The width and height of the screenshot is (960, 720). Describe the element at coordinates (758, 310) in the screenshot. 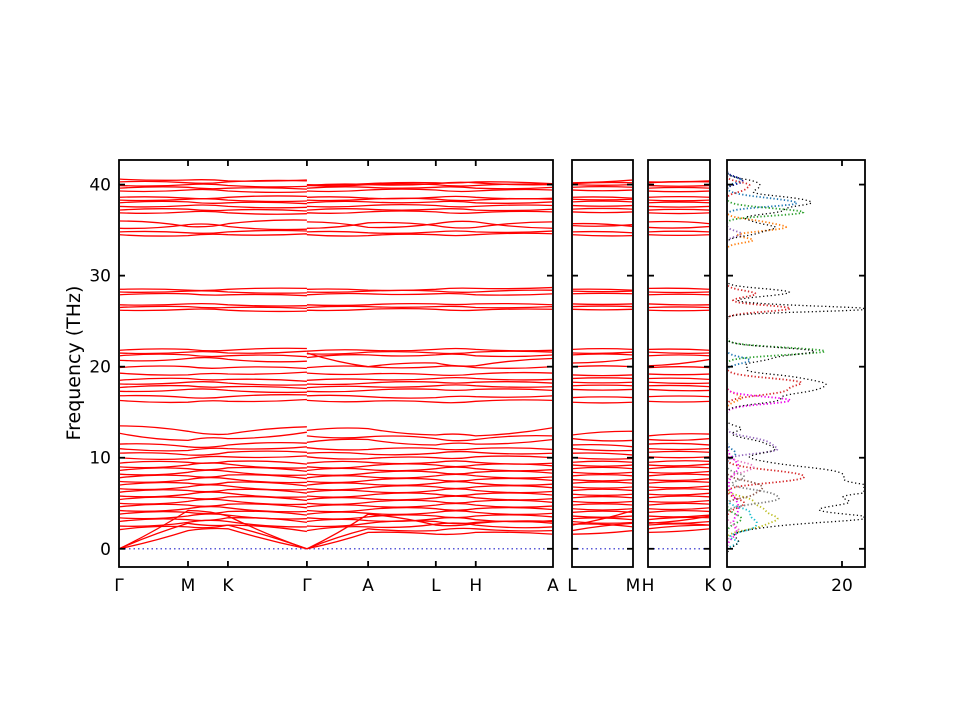

I see `dos-curve-orange` at that location.